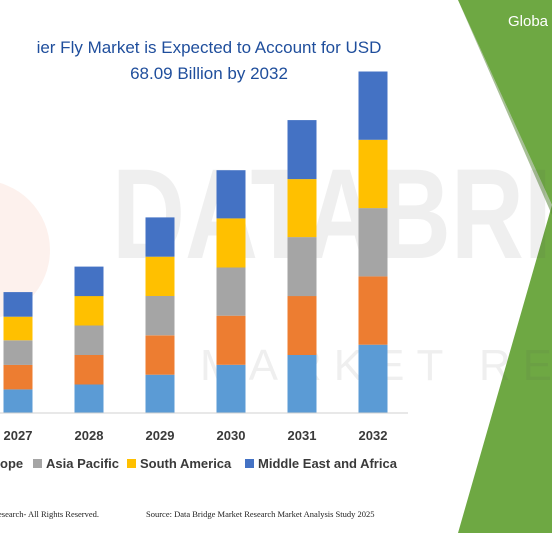 The image size is (552, 533). What do you see at coordinates (249, 463) in the screenshot?
I see `legend-swatch-middle-east-africa` at bounding box center [249, 463].